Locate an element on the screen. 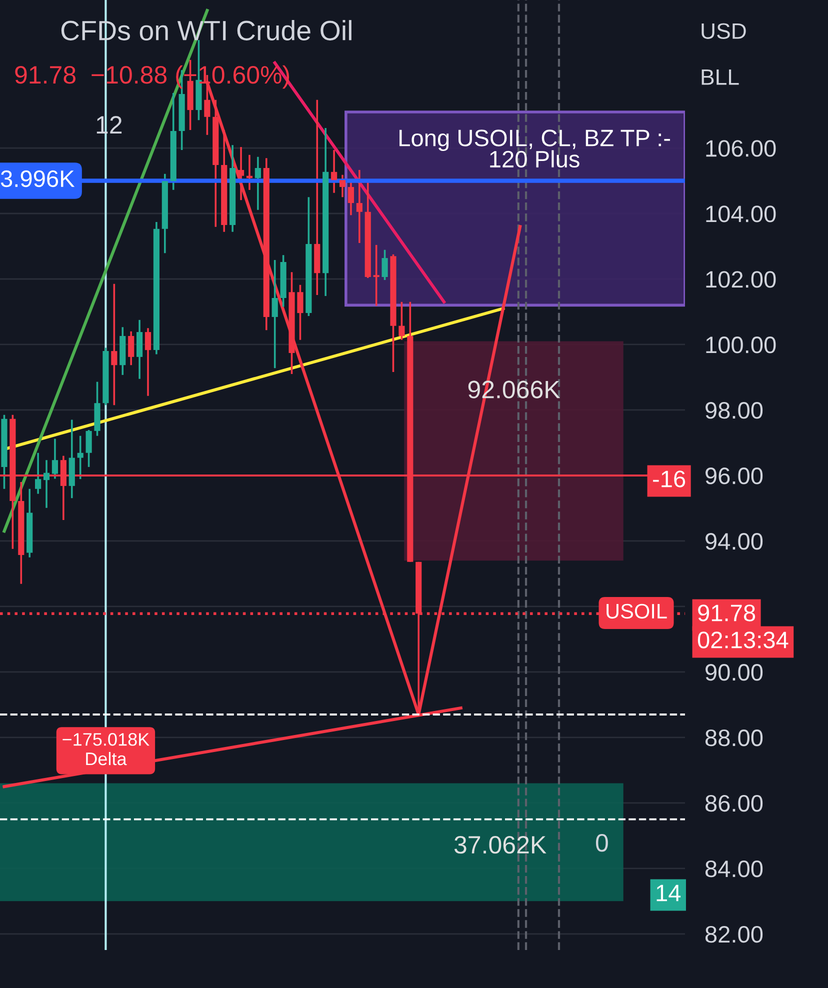 The image size is (828, 988). y-tick-label: 96.00 is located at coordinates (734, 476).